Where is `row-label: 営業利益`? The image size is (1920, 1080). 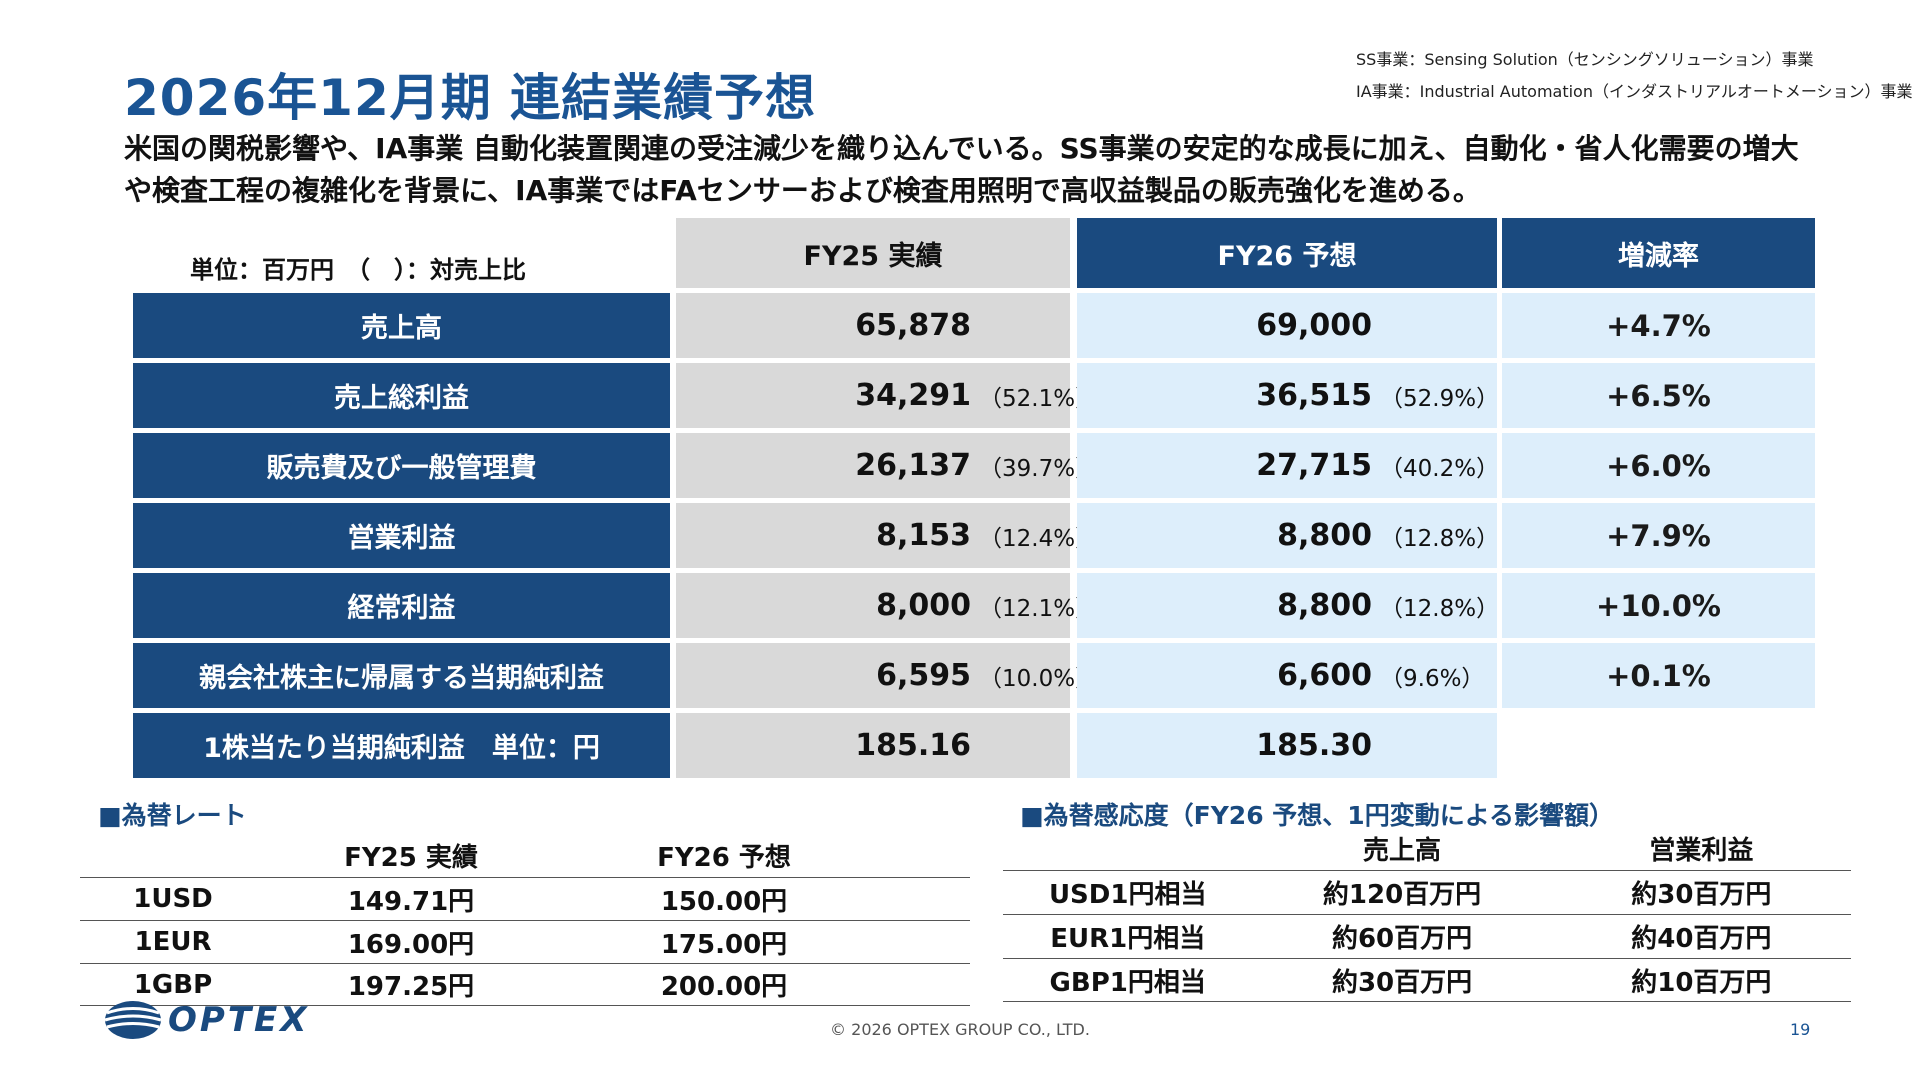 row-label: 営業利益 is located at coordinates (401, 535).